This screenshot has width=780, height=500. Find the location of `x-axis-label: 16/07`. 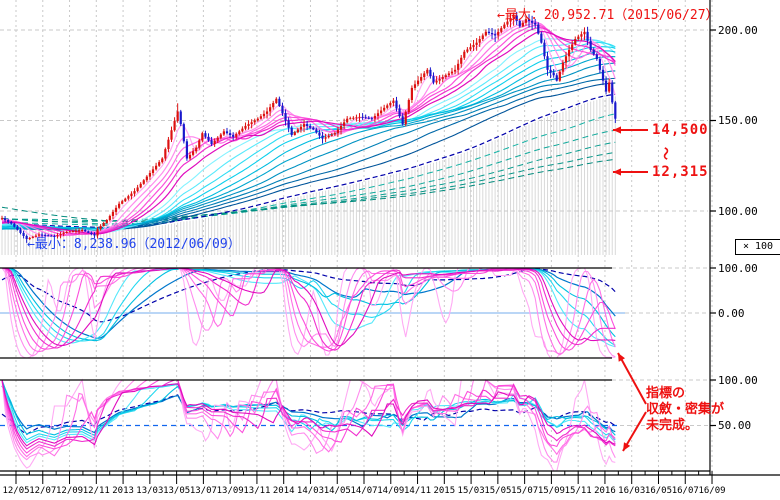

x-axis-label: 16/07 is located at coordinates (685, 491).